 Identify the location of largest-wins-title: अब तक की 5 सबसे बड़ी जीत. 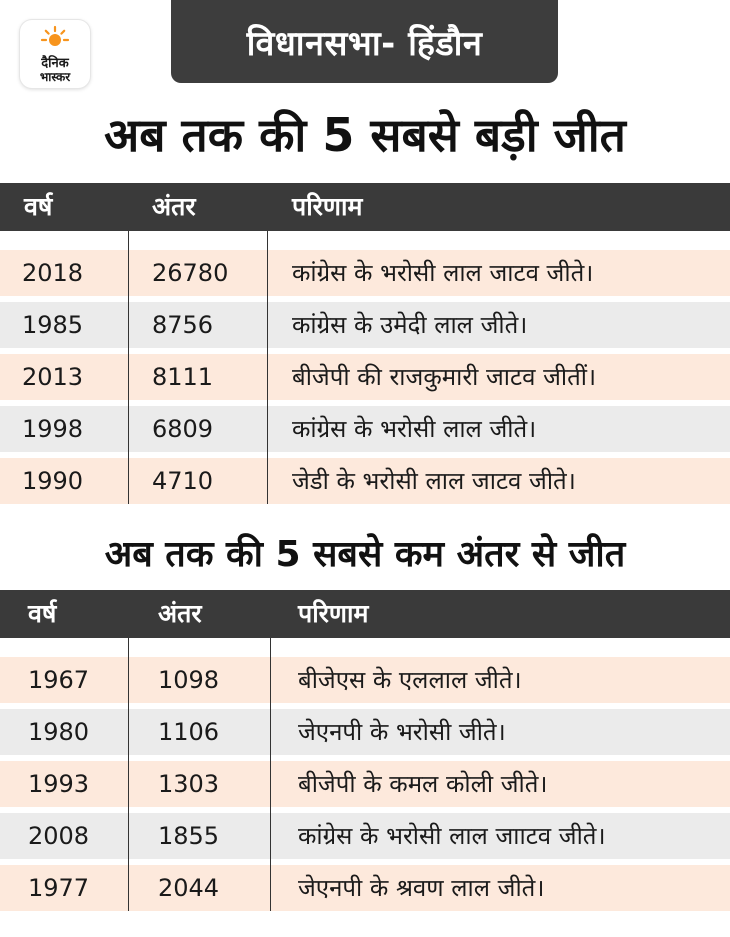
(365, 135).